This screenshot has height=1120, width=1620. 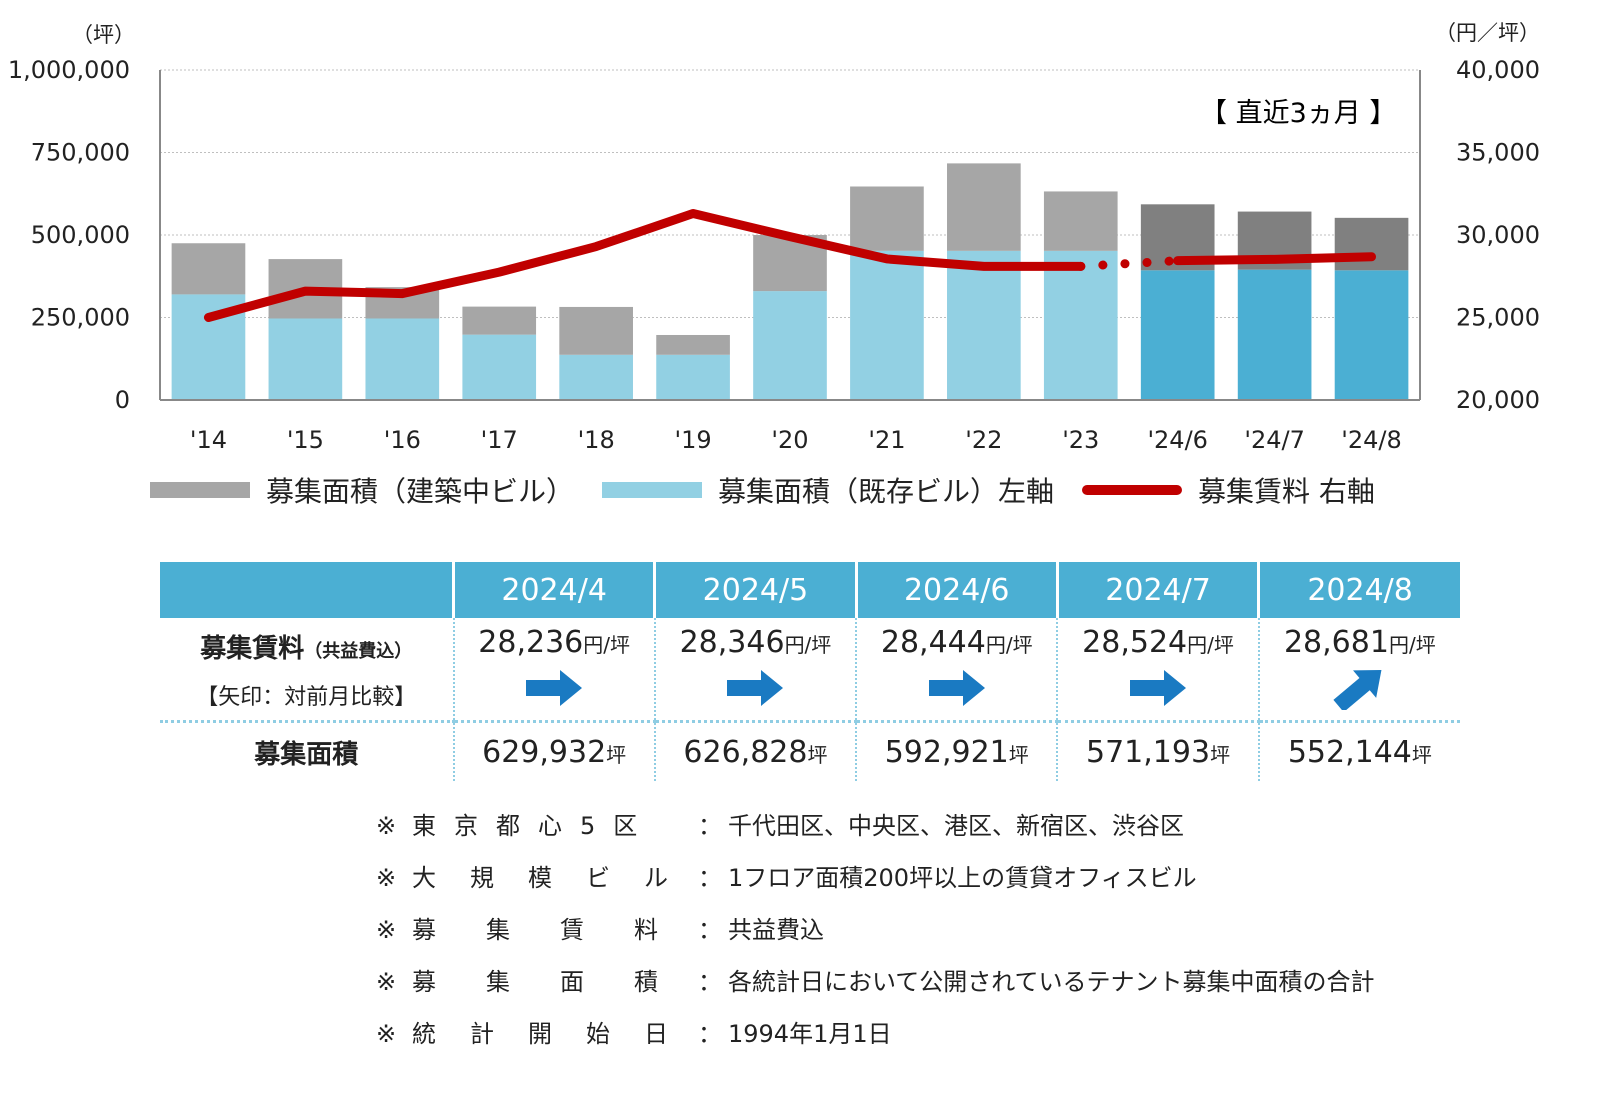 What do you see at coordinates (1228, 490) in the screenshot?
I see `legend-rent: 募集賃料 右軸` at bounding box center [1228, 490].